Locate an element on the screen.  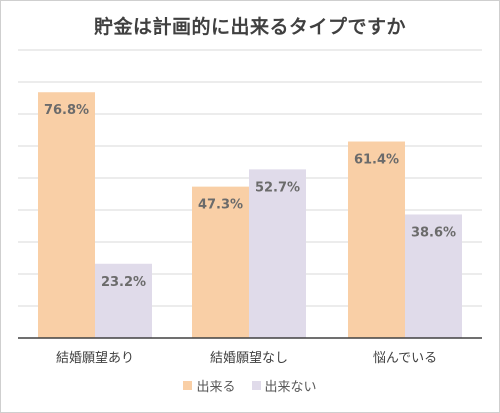
legend-swatch-dekinai is located at coordinates (256, 385).